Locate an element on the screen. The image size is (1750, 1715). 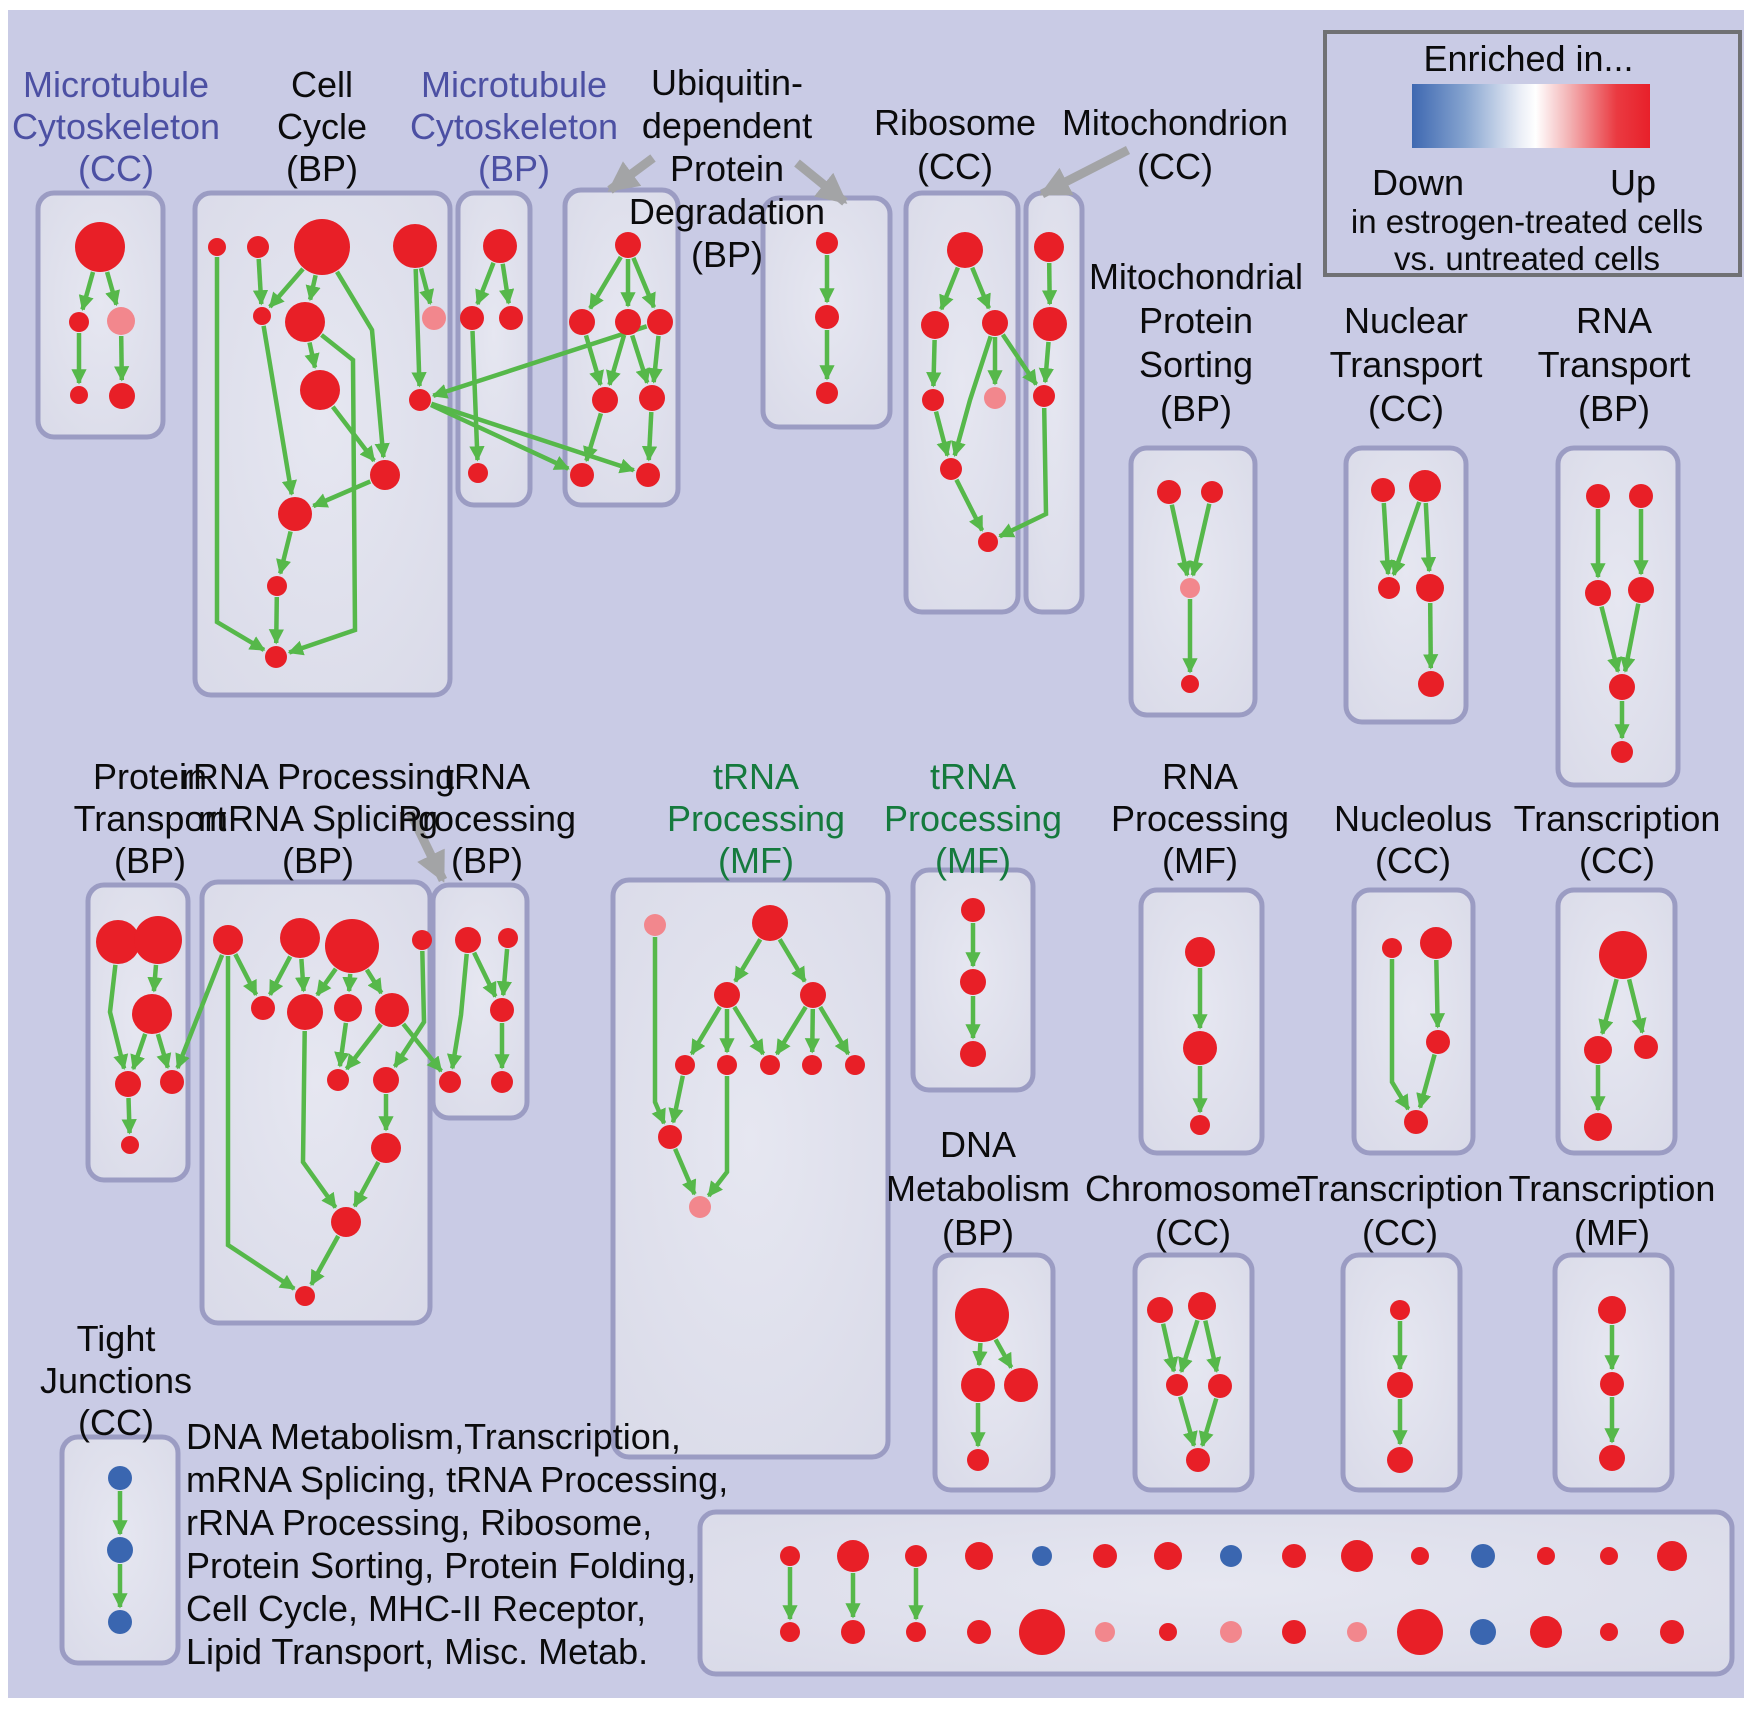
go-term-node-Q6 is located at coordinates (727, 1065).